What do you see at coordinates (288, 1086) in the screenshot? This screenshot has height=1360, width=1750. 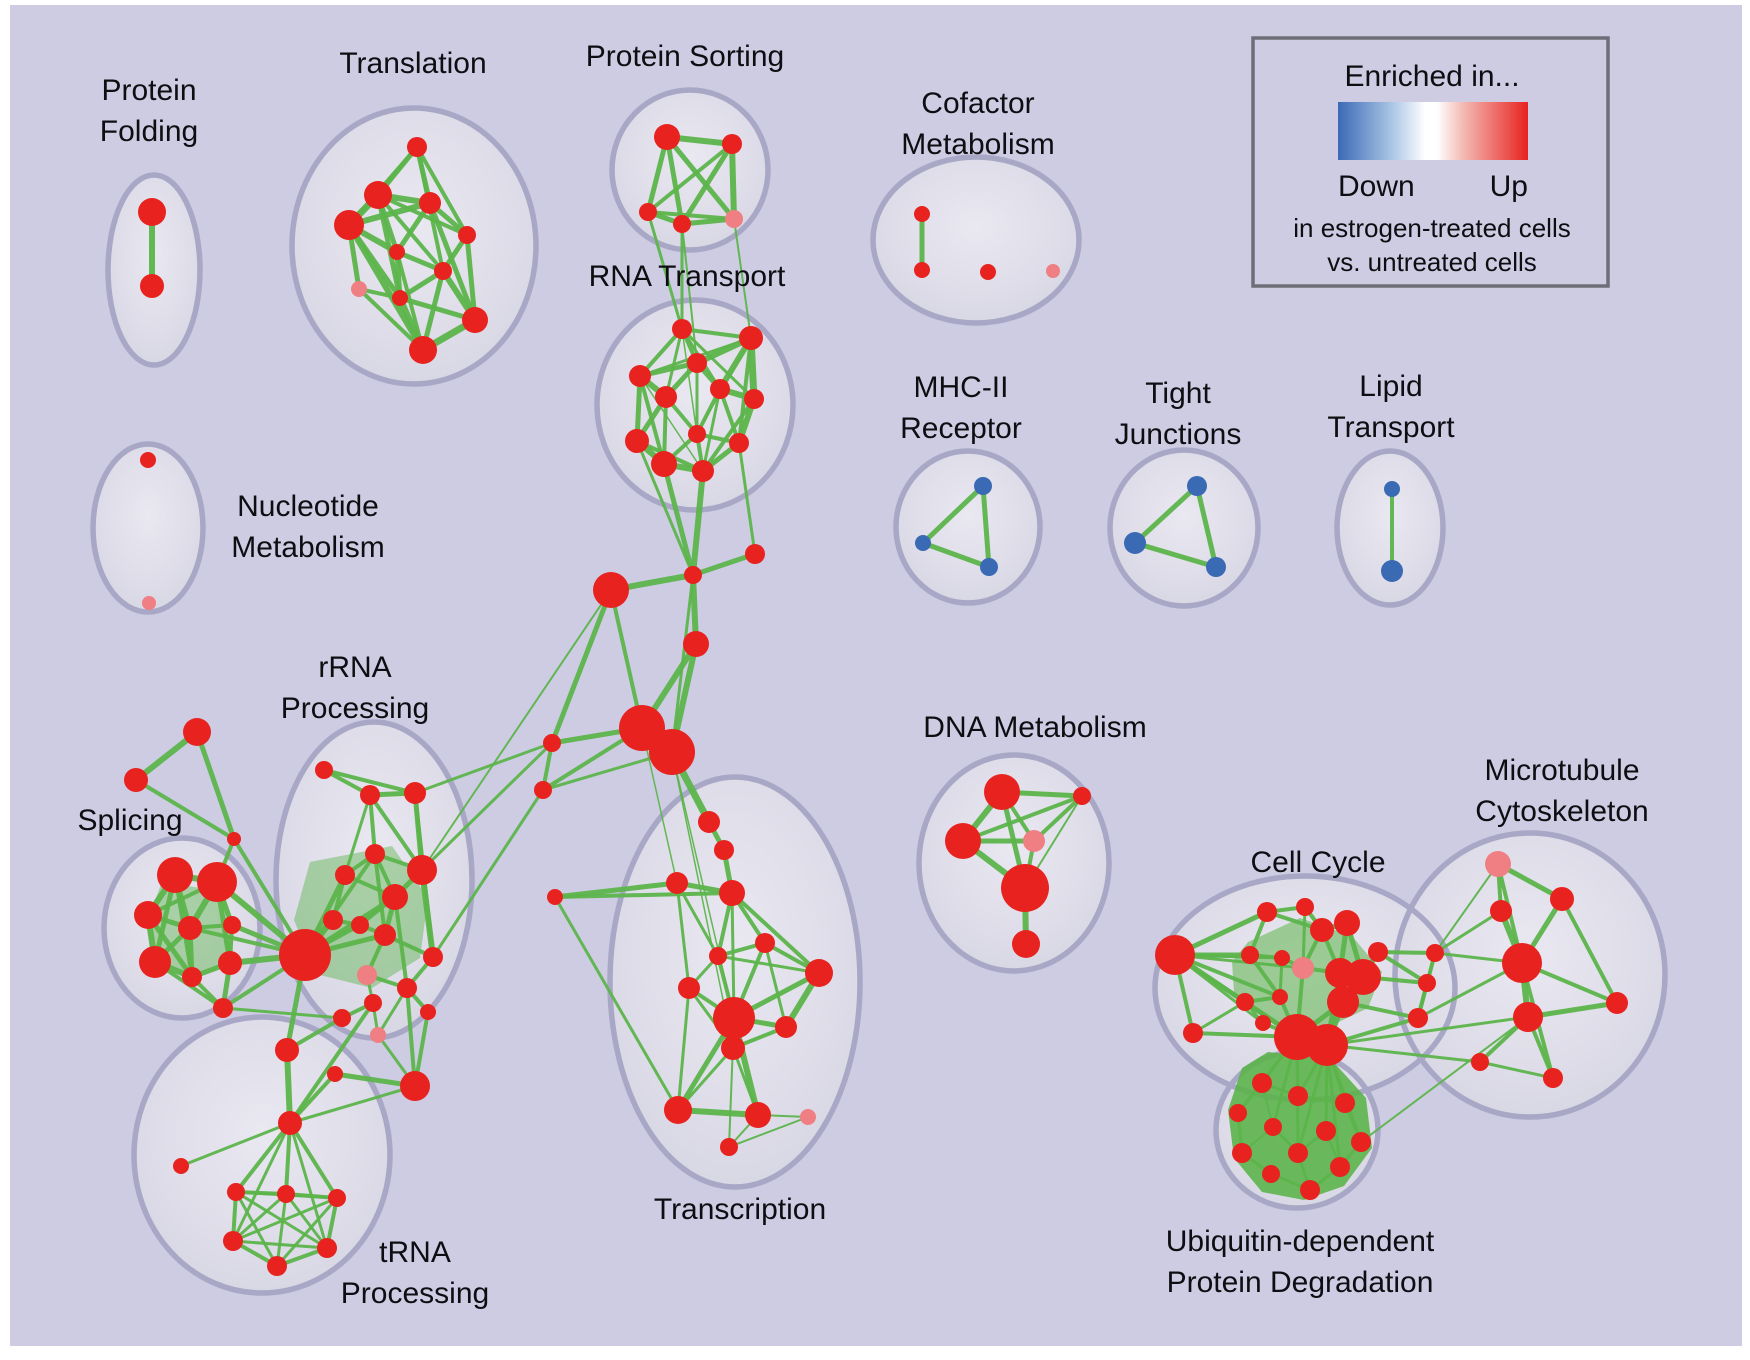 I see `network-edge-n16-g1` at bounding box center [288, 1086].